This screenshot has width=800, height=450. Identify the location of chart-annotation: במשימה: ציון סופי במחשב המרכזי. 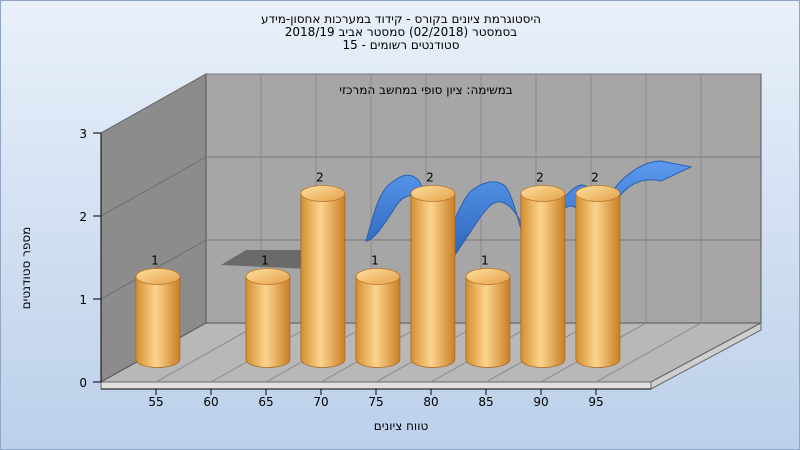
(426, 90).